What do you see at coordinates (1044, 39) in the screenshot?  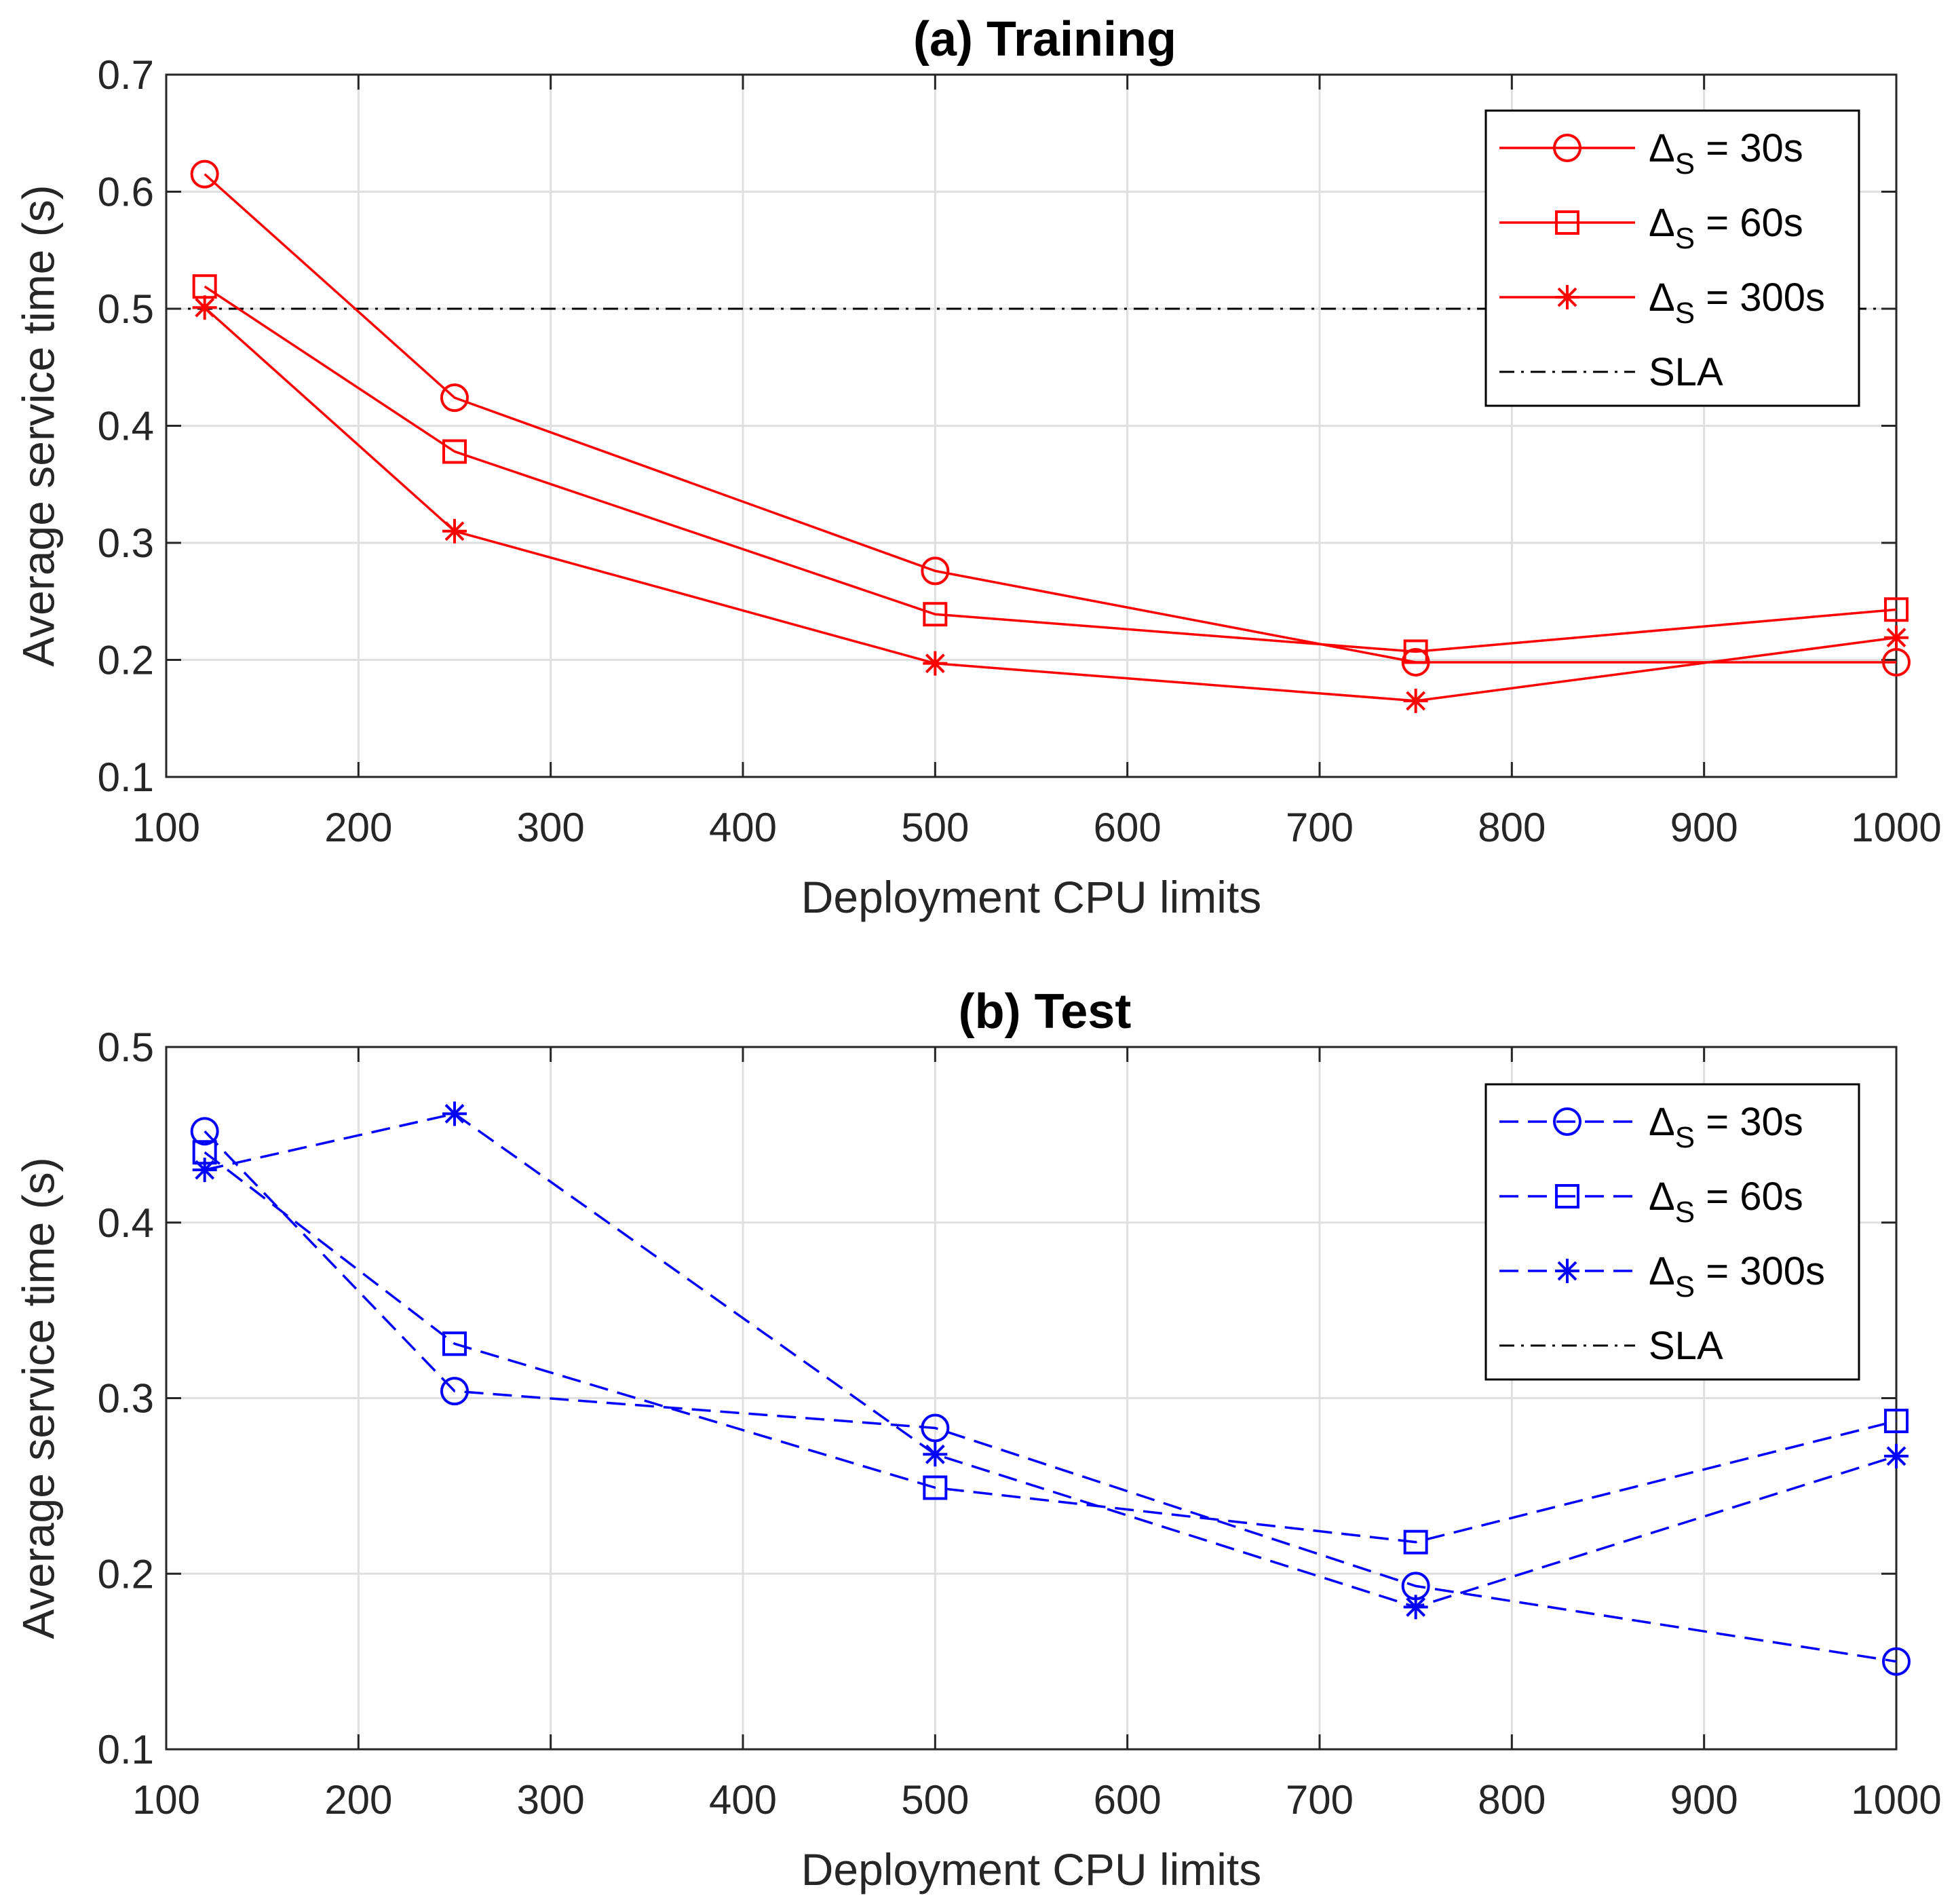 I see `chart-title: (a) Training` at bounding box center [1044, 39].